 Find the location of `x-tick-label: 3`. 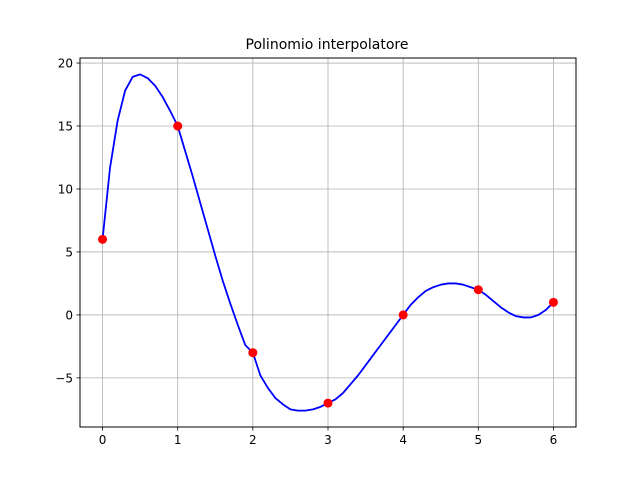

x-tick-label: 3 is located at coordinates (328, 440).